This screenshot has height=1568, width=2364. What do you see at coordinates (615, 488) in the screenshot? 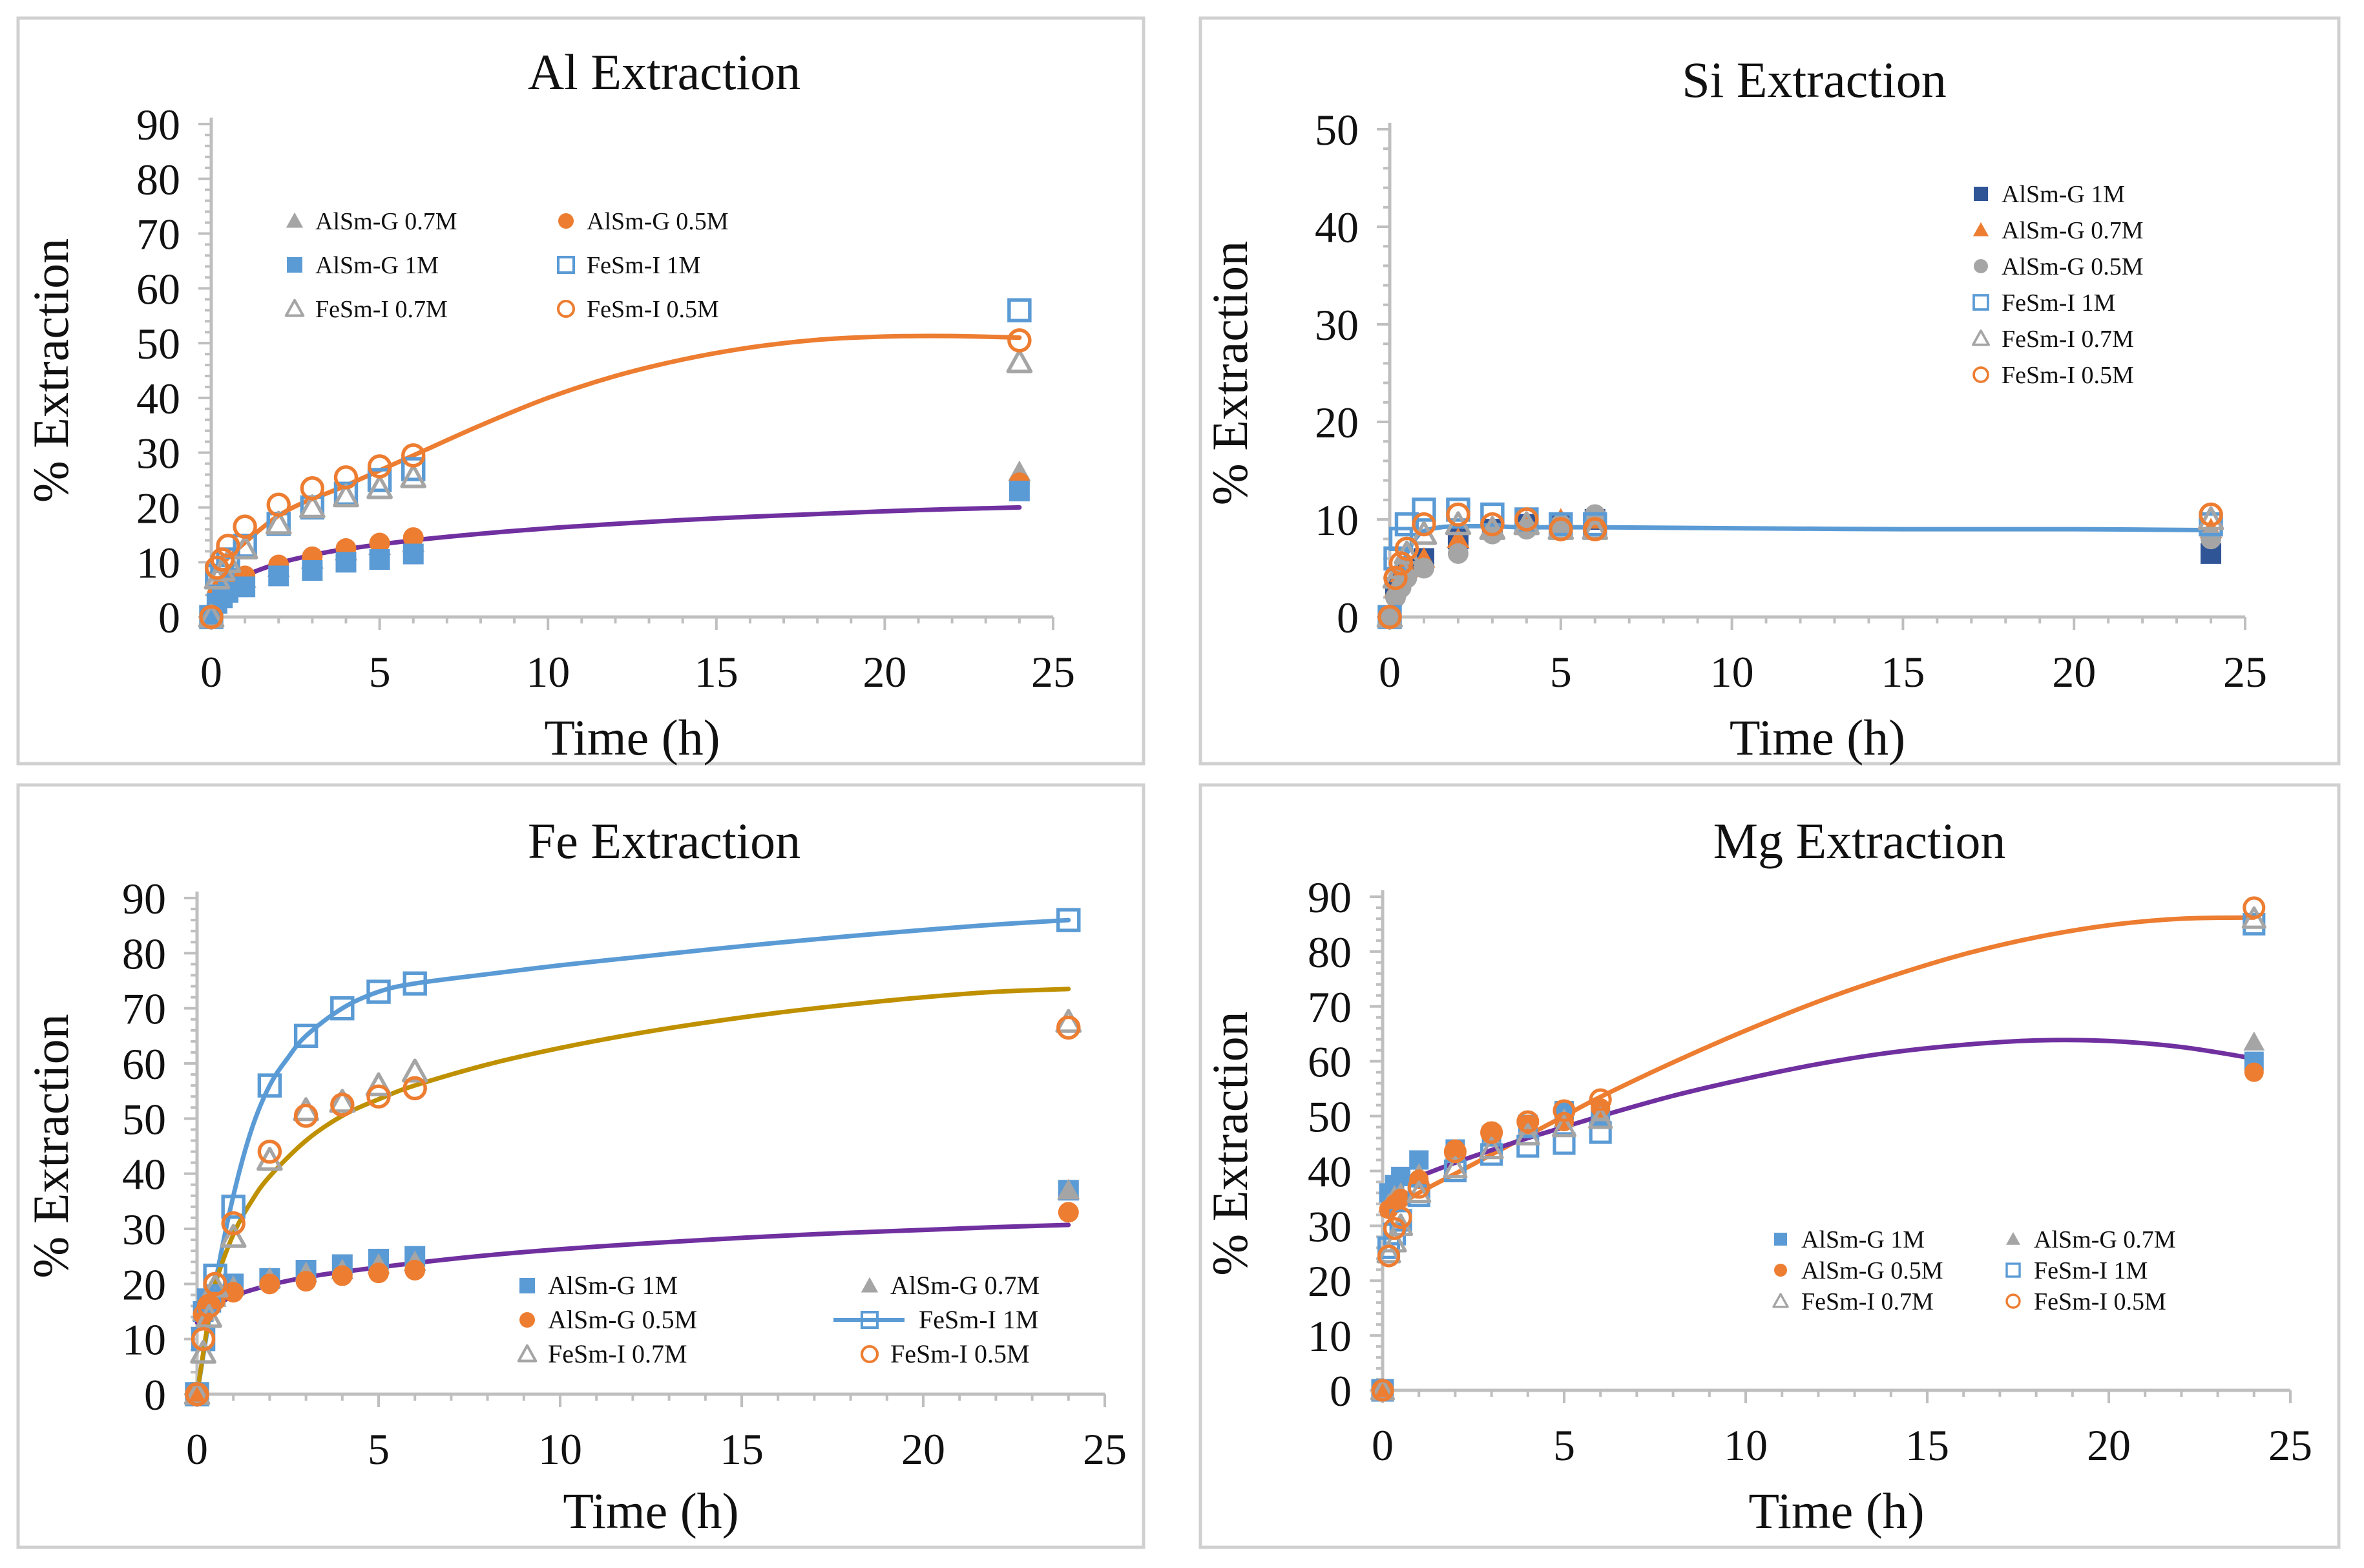
I see `series-fesm-i-0-7m` at bounding box center [615, 488].